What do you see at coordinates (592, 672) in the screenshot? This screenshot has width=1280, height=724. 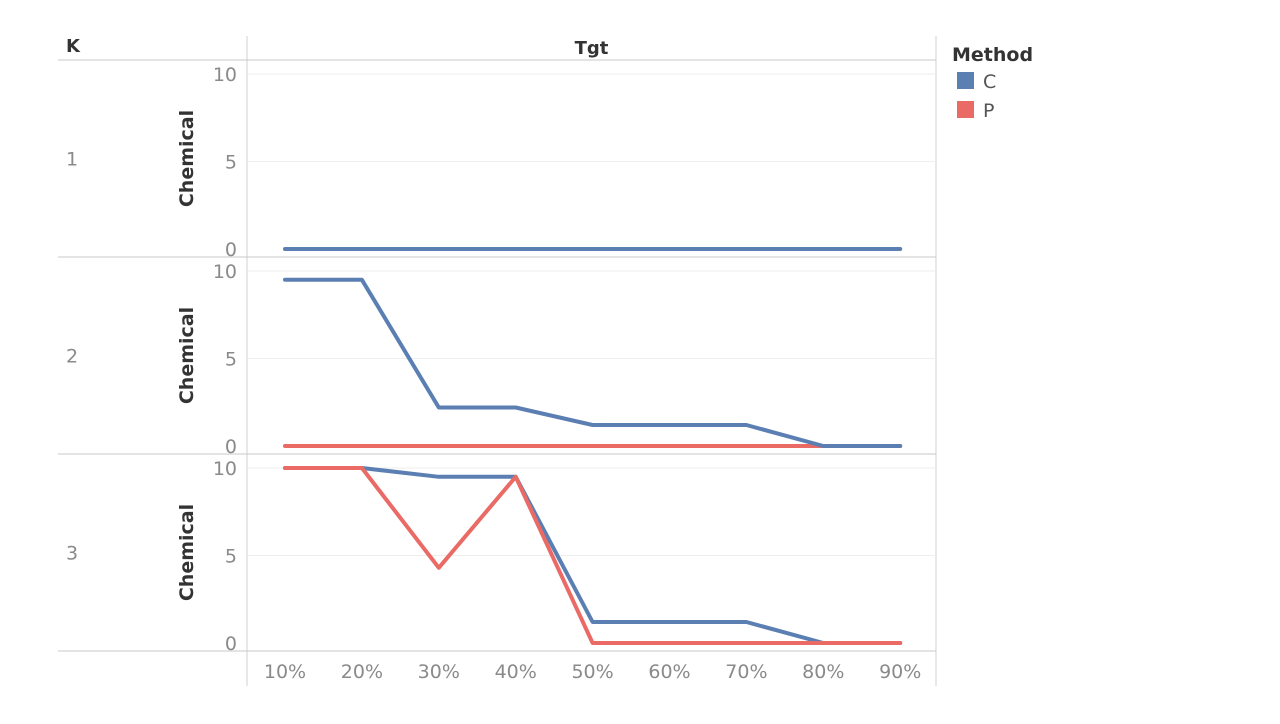 I see `x-tick-label: 50%` at bounding box center [592, 672].